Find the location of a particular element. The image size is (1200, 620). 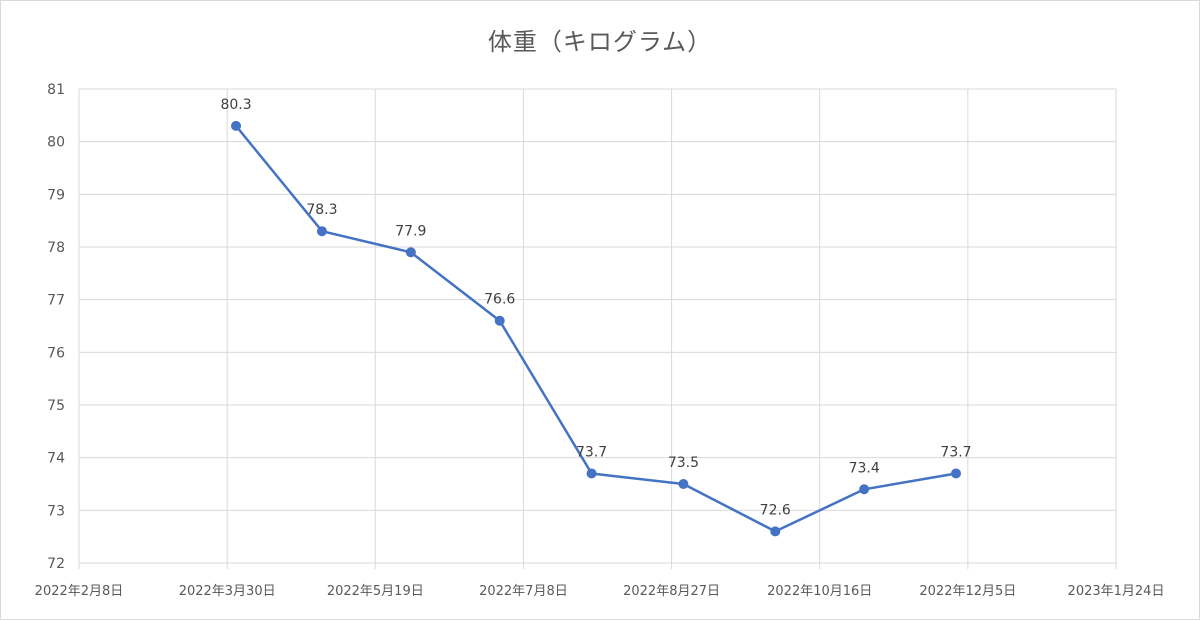

data-label: 77.9 is located at coordinates (410, 231).